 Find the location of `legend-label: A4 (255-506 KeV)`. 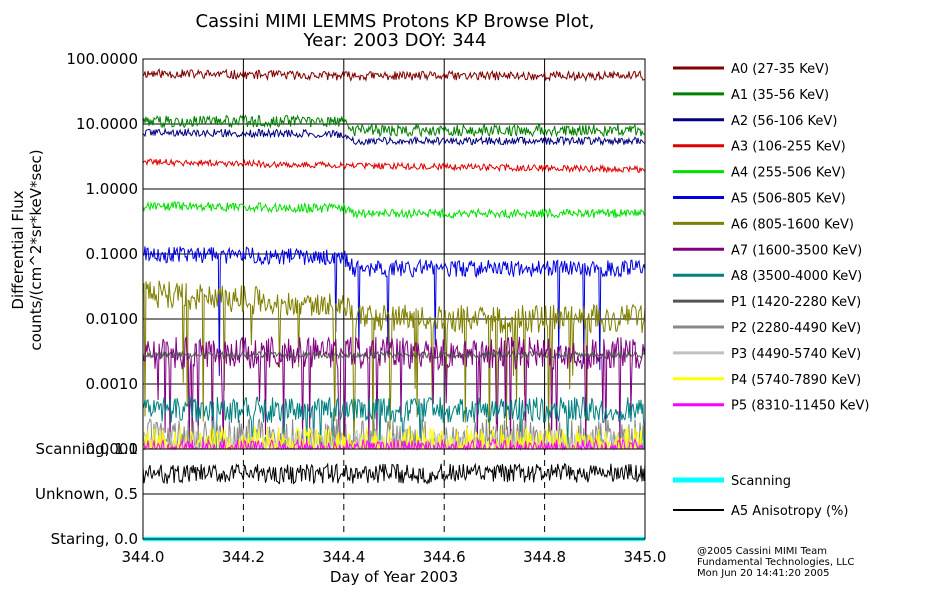

legend-label: A4 (255-506 KeV) is located at coordinates (788, 173).